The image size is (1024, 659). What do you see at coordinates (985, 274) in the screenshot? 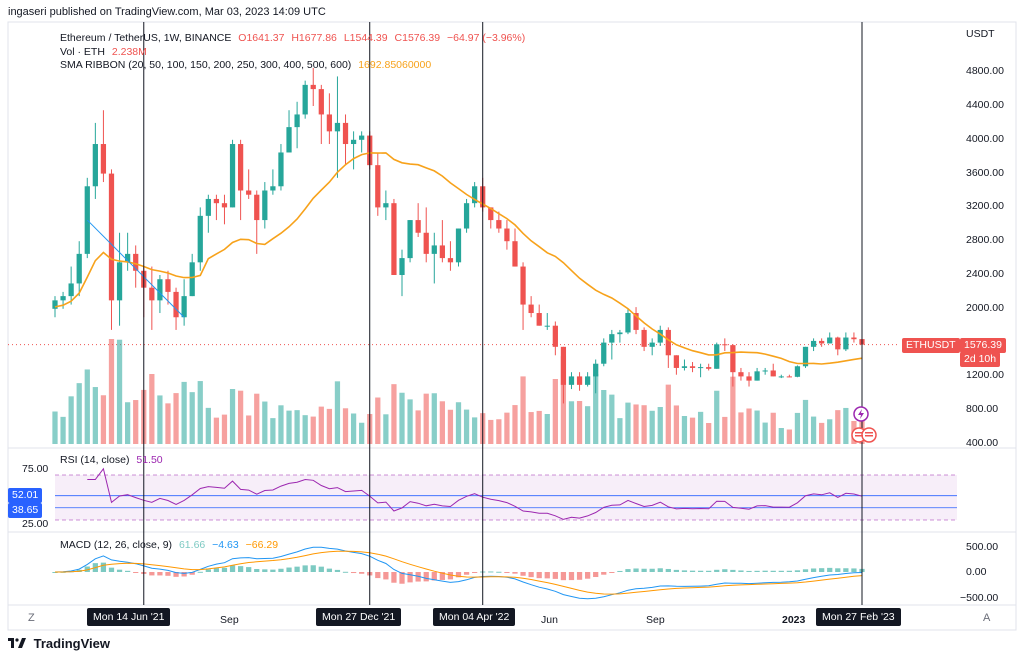
I see `price-tick-6: 2400.00` at bounding box center [985, 274].